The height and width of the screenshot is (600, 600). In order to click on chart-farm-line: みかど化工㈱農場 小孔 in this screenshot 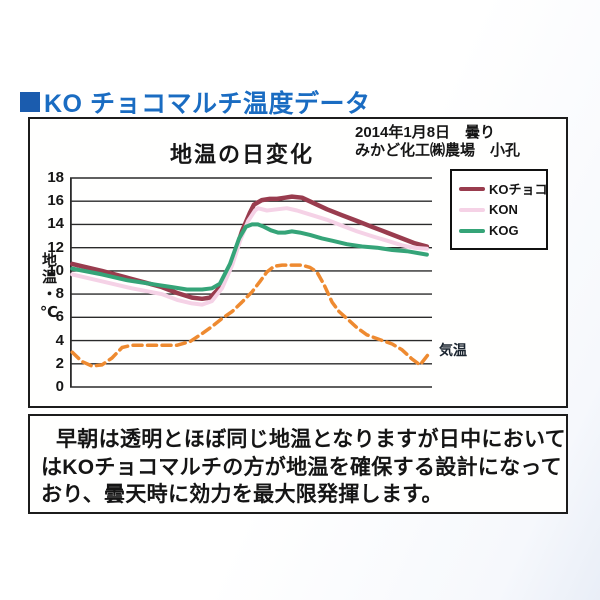, I will do `click(438, 150)`.